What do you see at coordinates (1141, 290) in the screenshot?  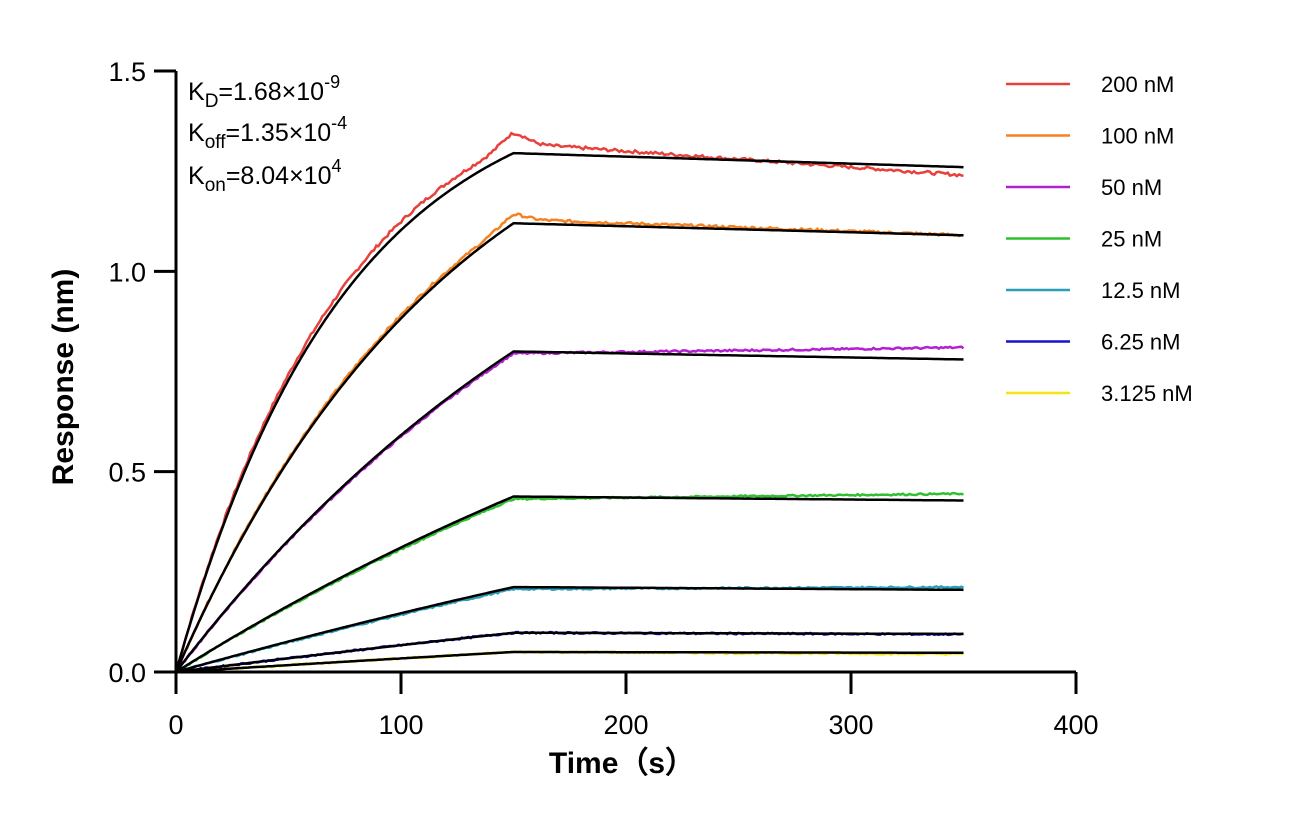 I see `legend-label-12-5-nm: 12.5 nM` at bounding box center [1141, 290].